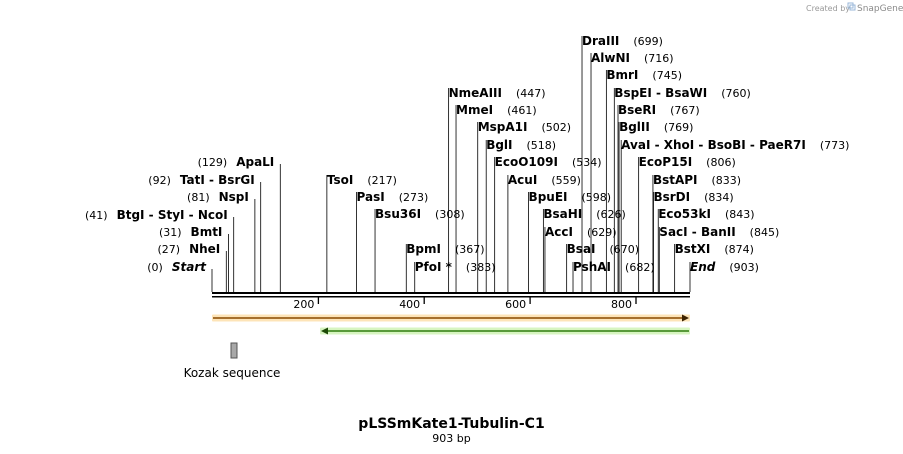 Image resolution: width=903 pixels, height=454 pixels. What do you see at coordinates (455, 276) in the screenshot?
I see `site-pfoi: PfoI * (383)` at bounding box center [455, 276].